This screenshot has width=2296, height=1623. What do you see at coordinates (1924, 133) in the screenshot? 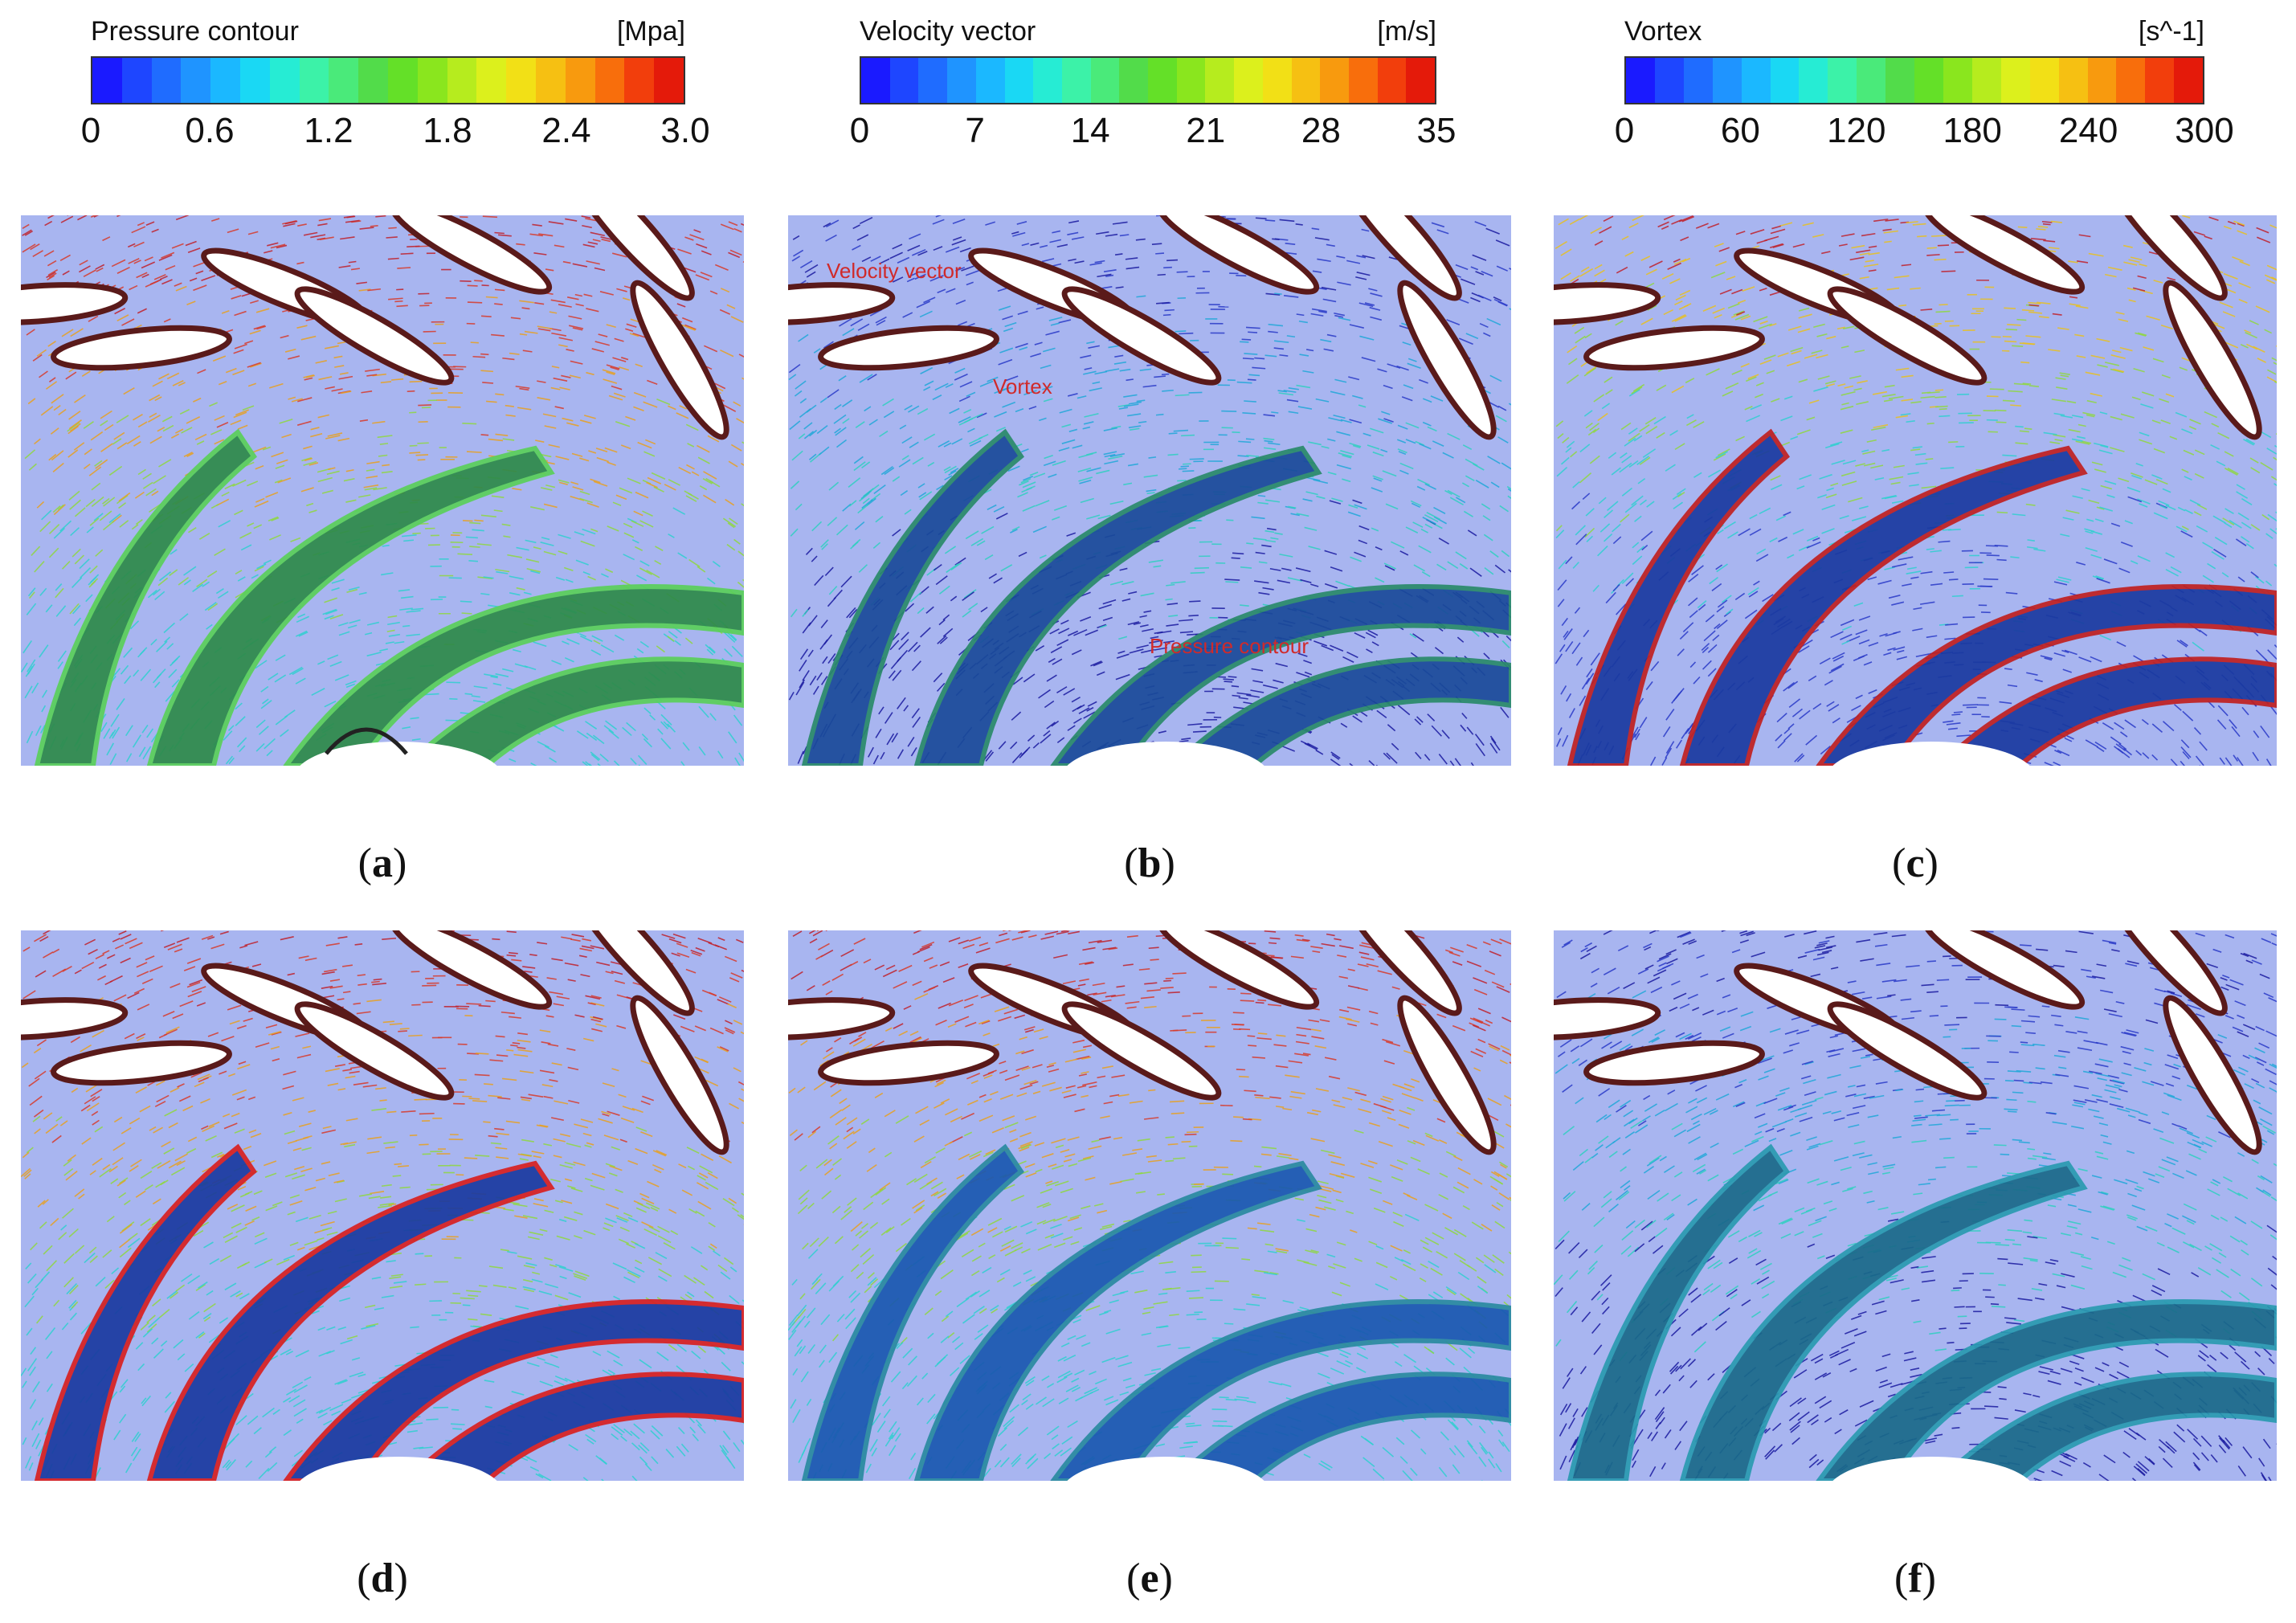
I see `legend-ticks: 0 60 120 180 240 300` at bounding box center [1924, 133].